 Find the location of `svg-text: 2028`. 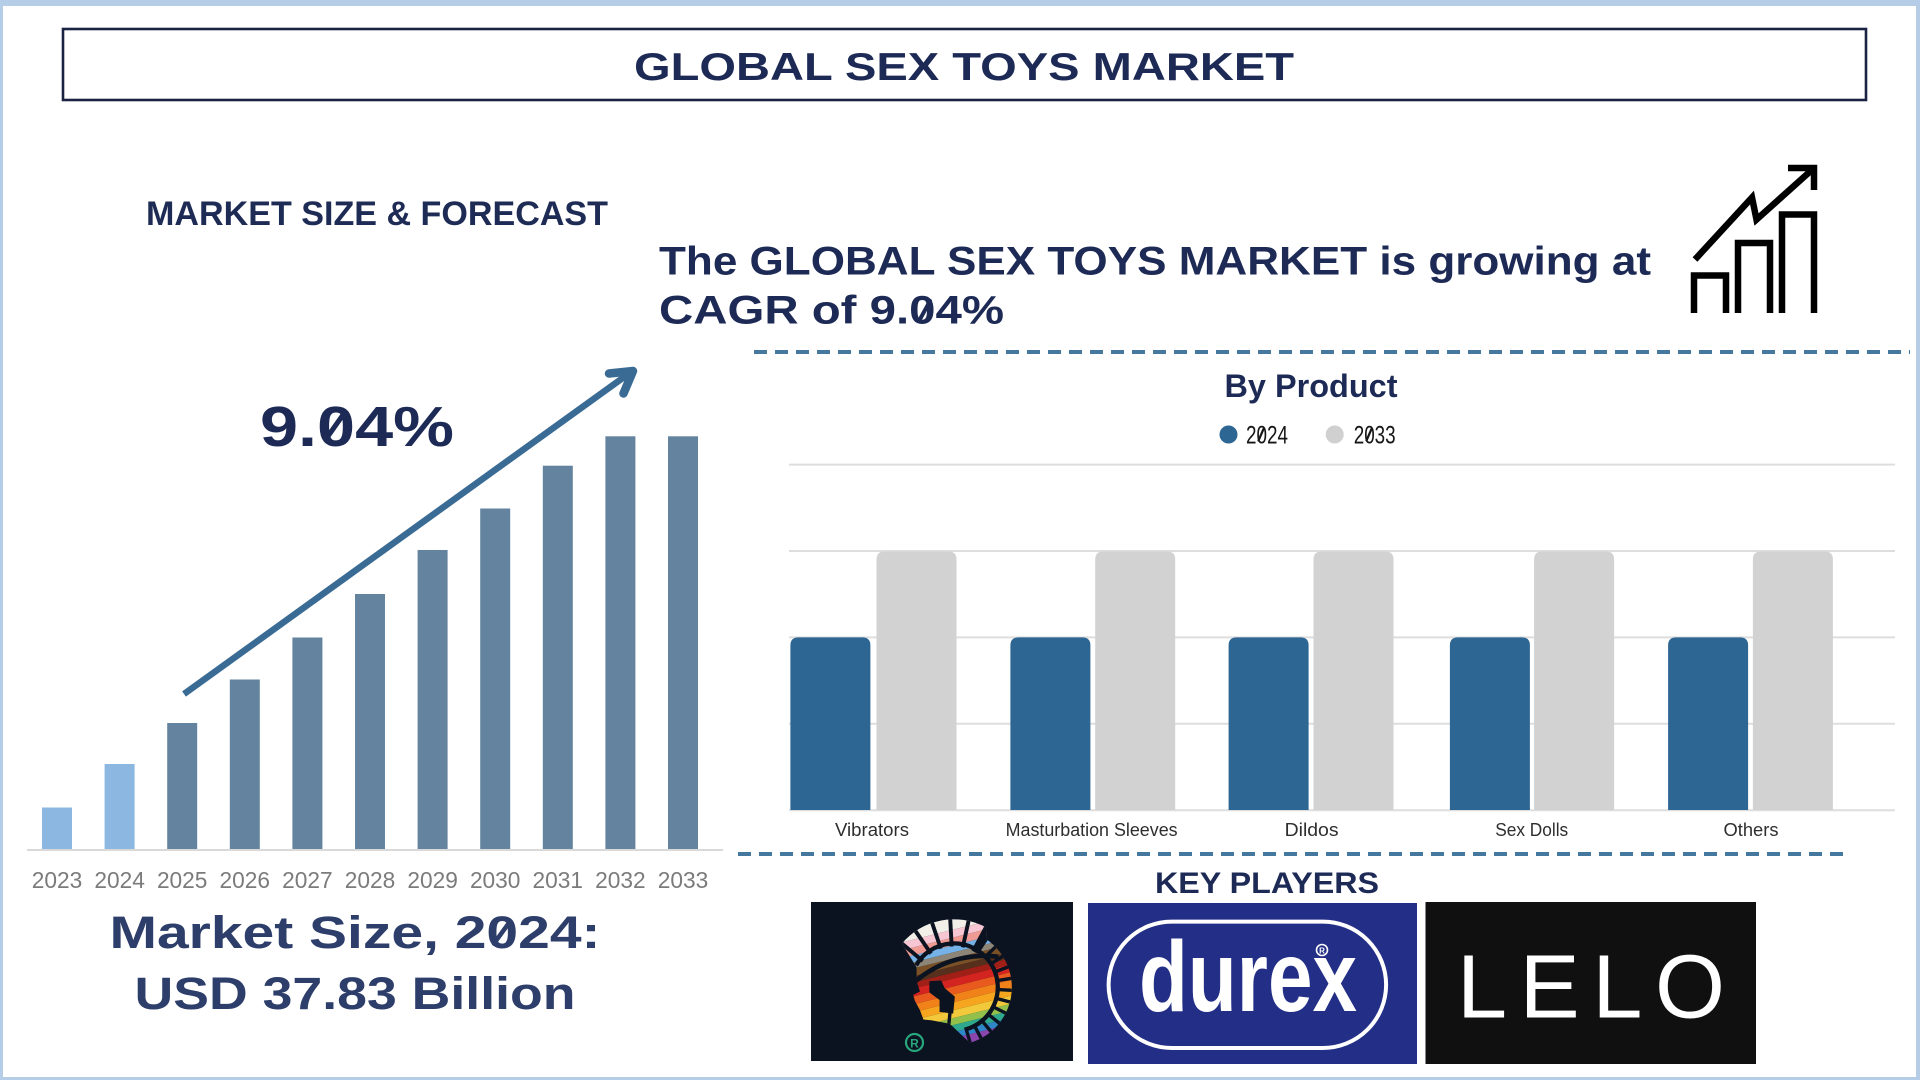

svg-text: 2028 is located at coordinates (370, 880).